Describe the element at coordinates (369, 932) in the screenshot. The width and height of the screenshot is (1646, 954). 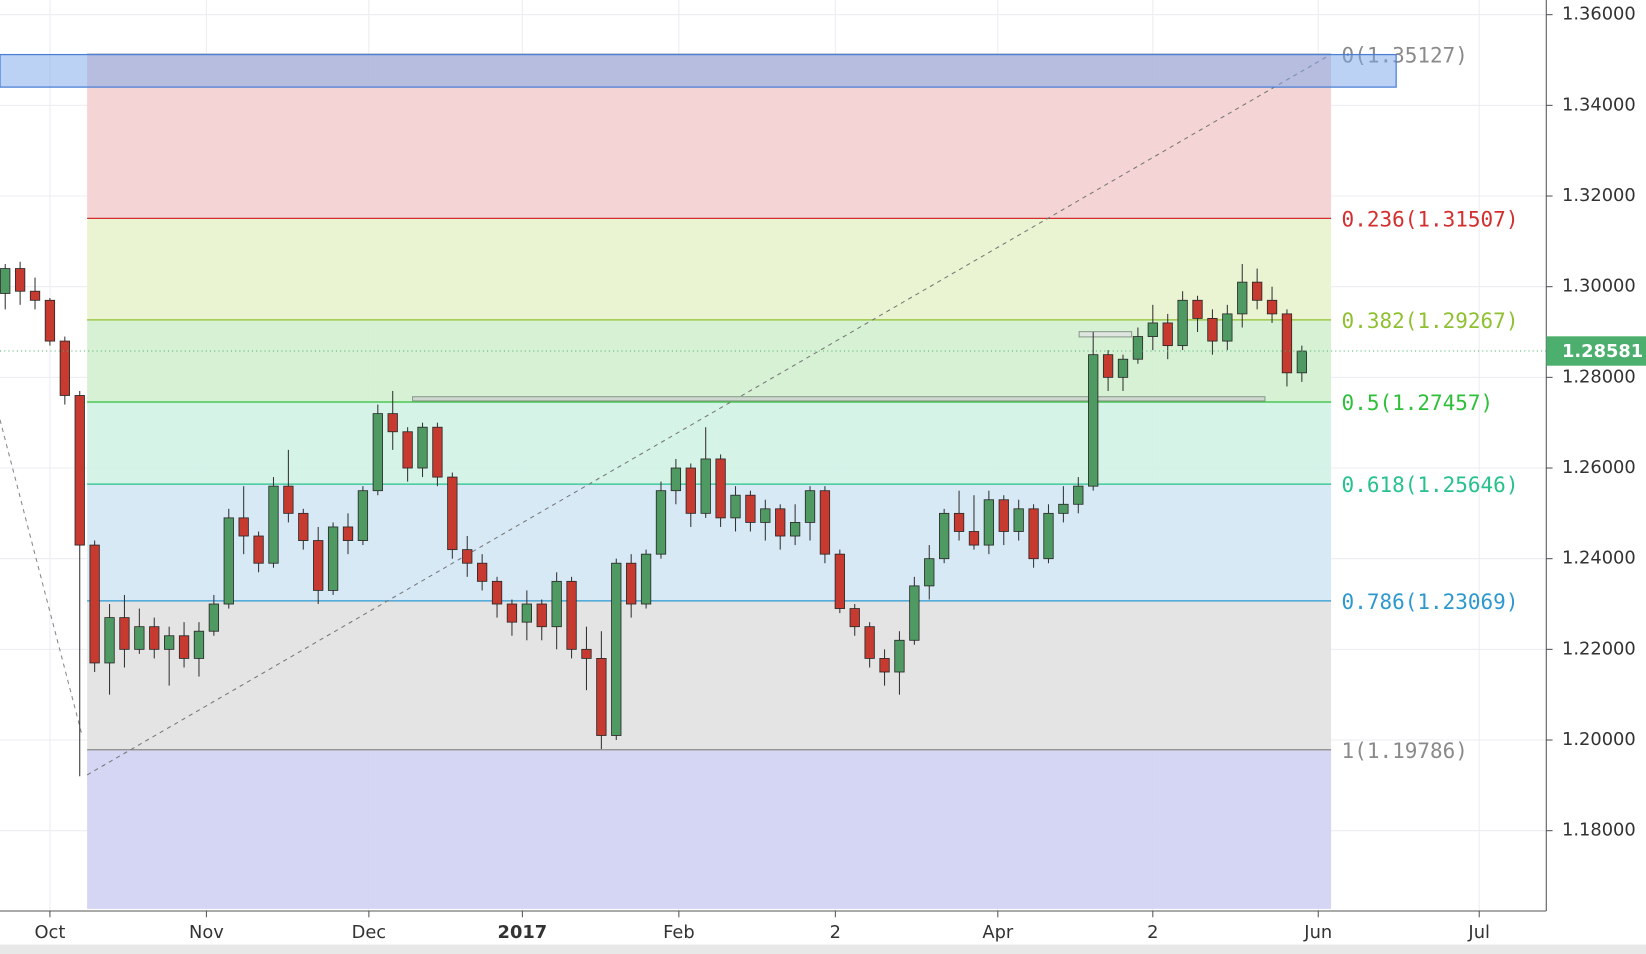
I see `x-tick-label: Dec` at that location.